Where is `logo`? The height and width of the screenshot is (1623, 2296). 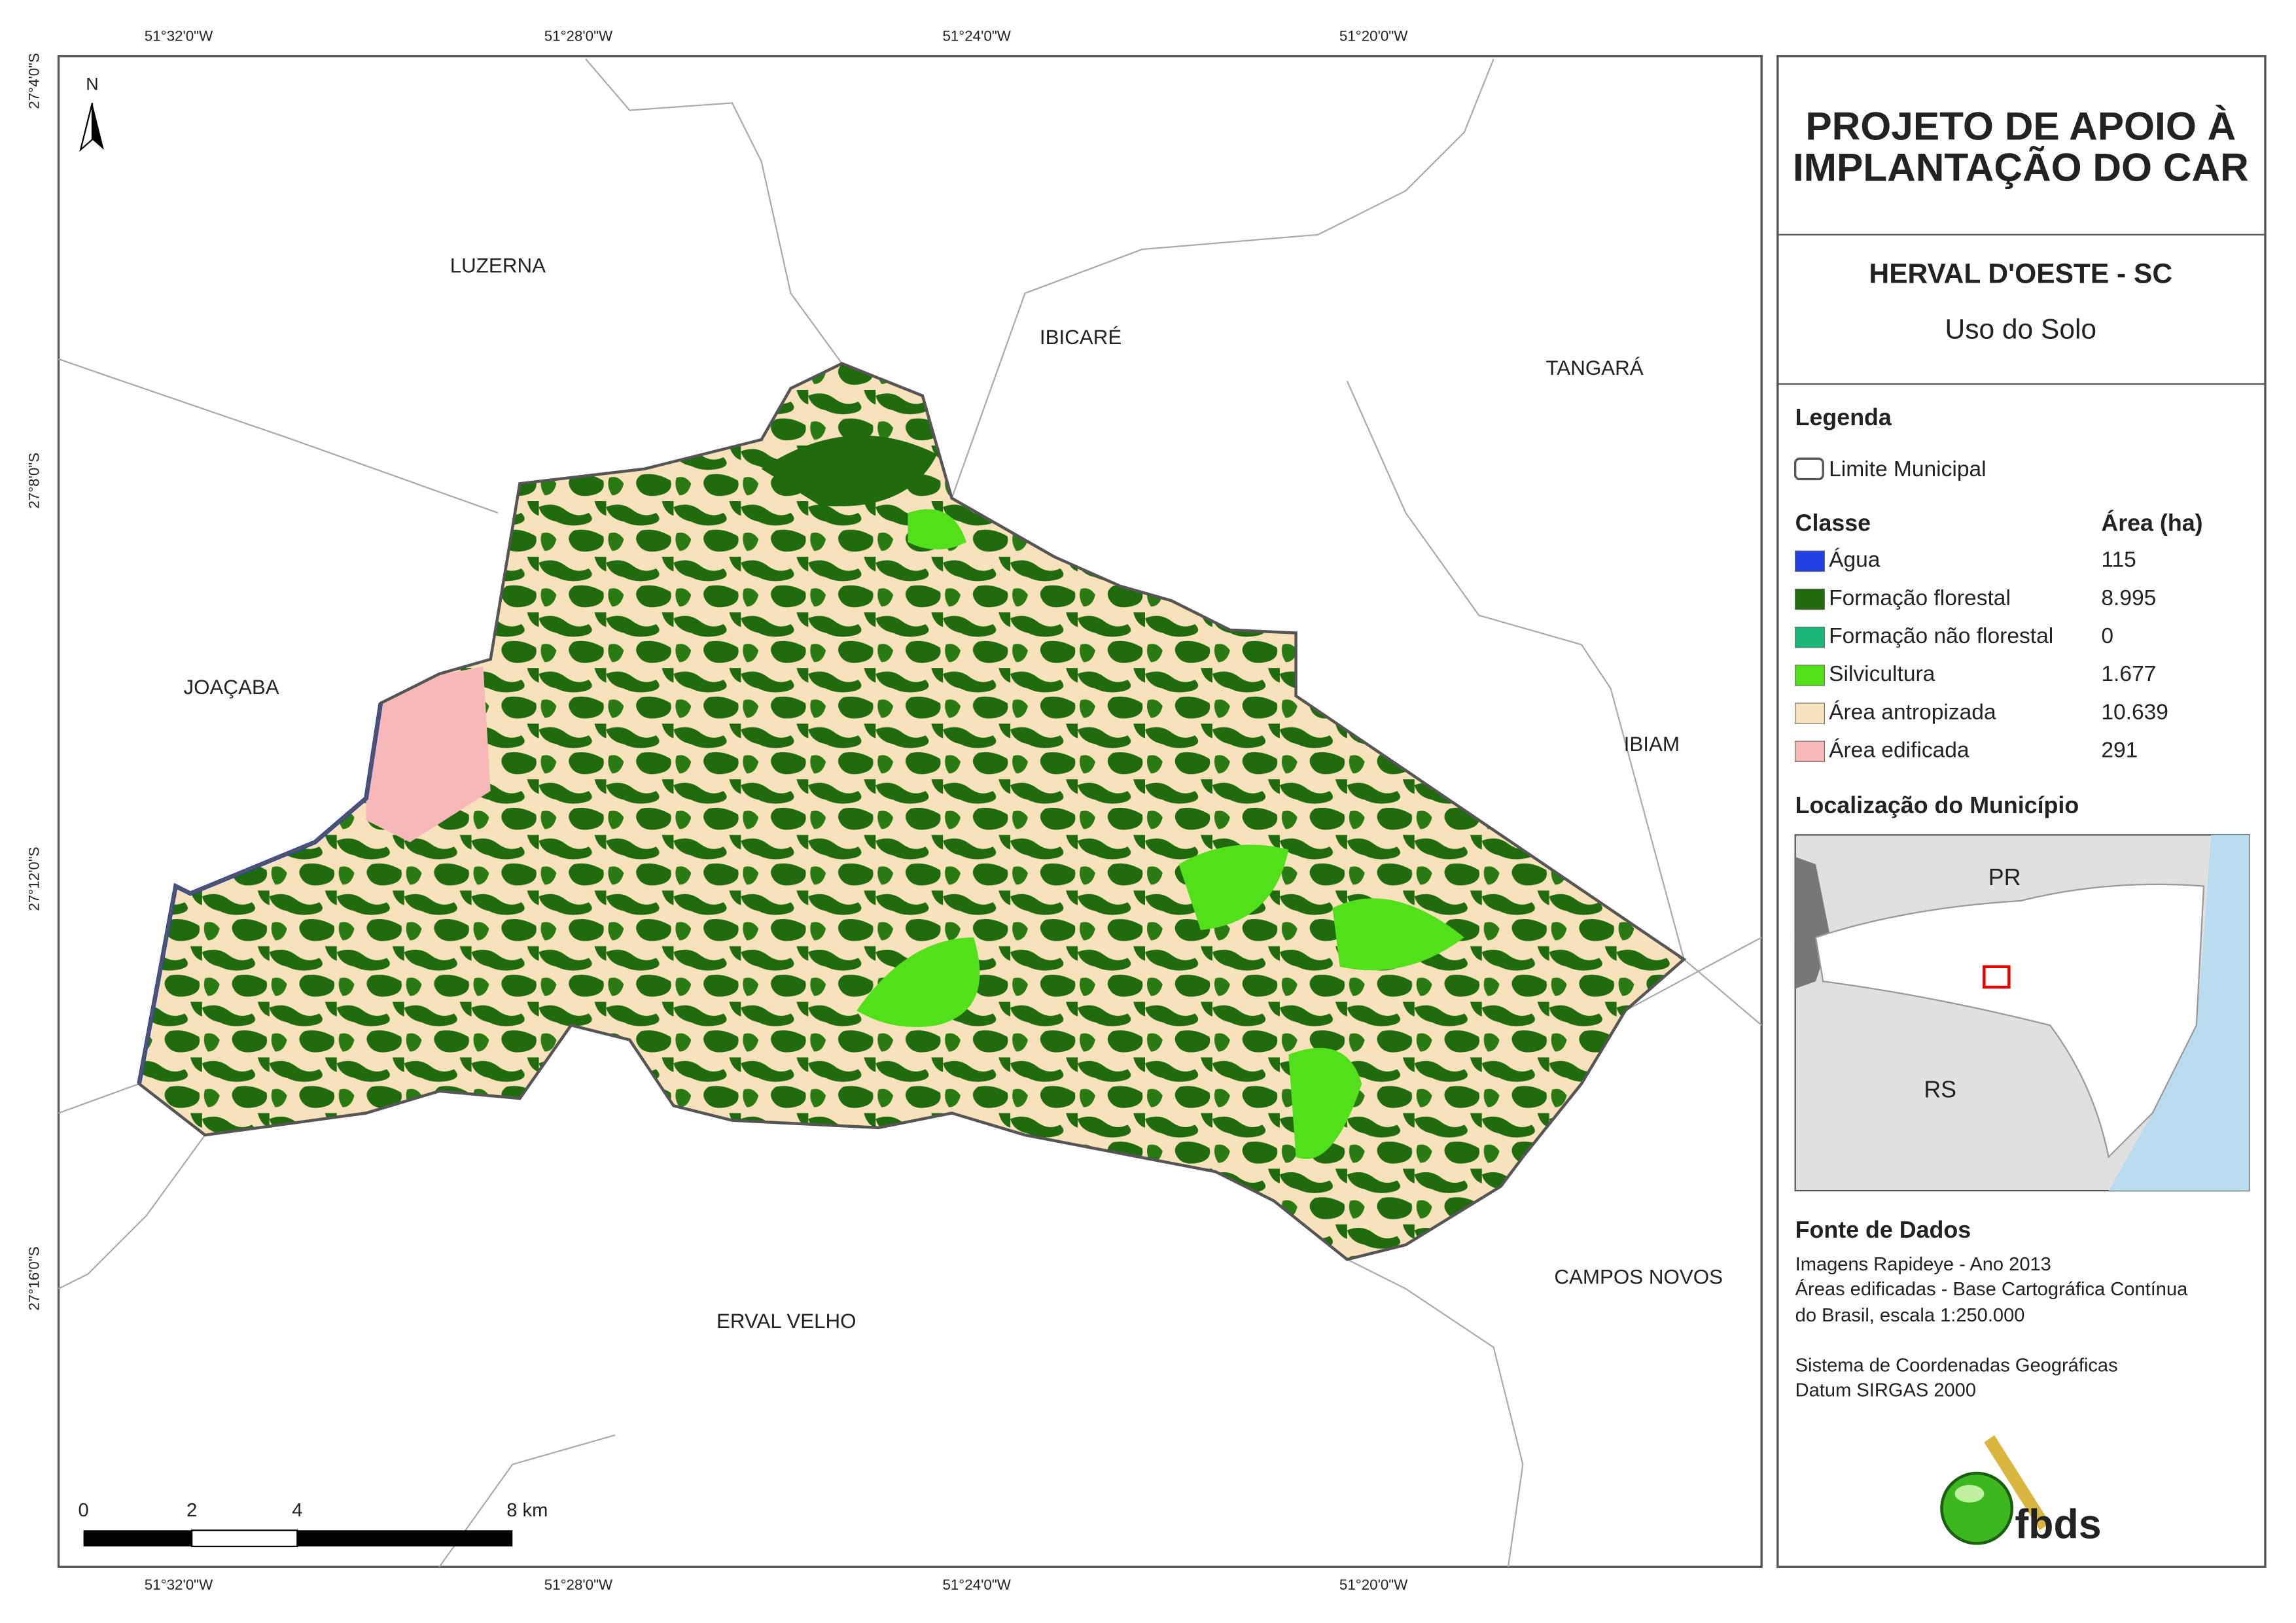
logo is located at coordinates (1996, 1490).